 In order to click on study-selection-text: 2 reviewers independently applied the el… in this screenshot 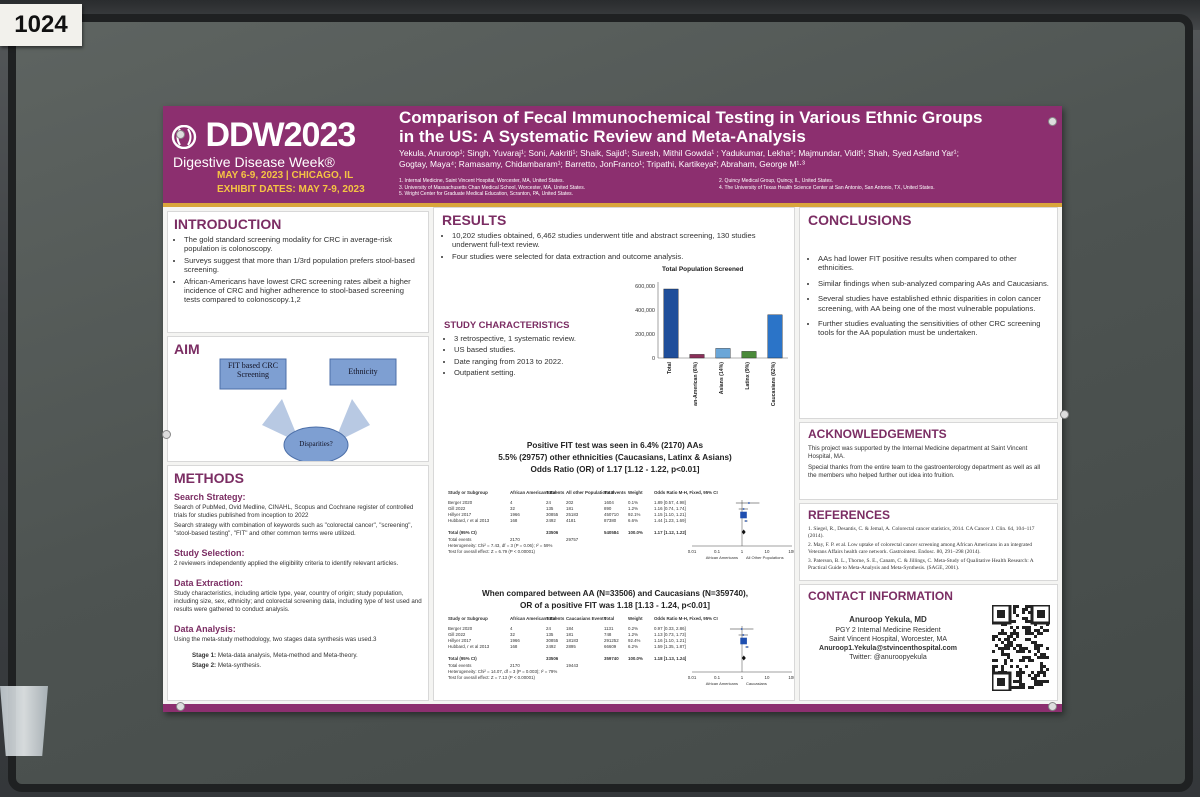, I will do `click(286, 563)`.